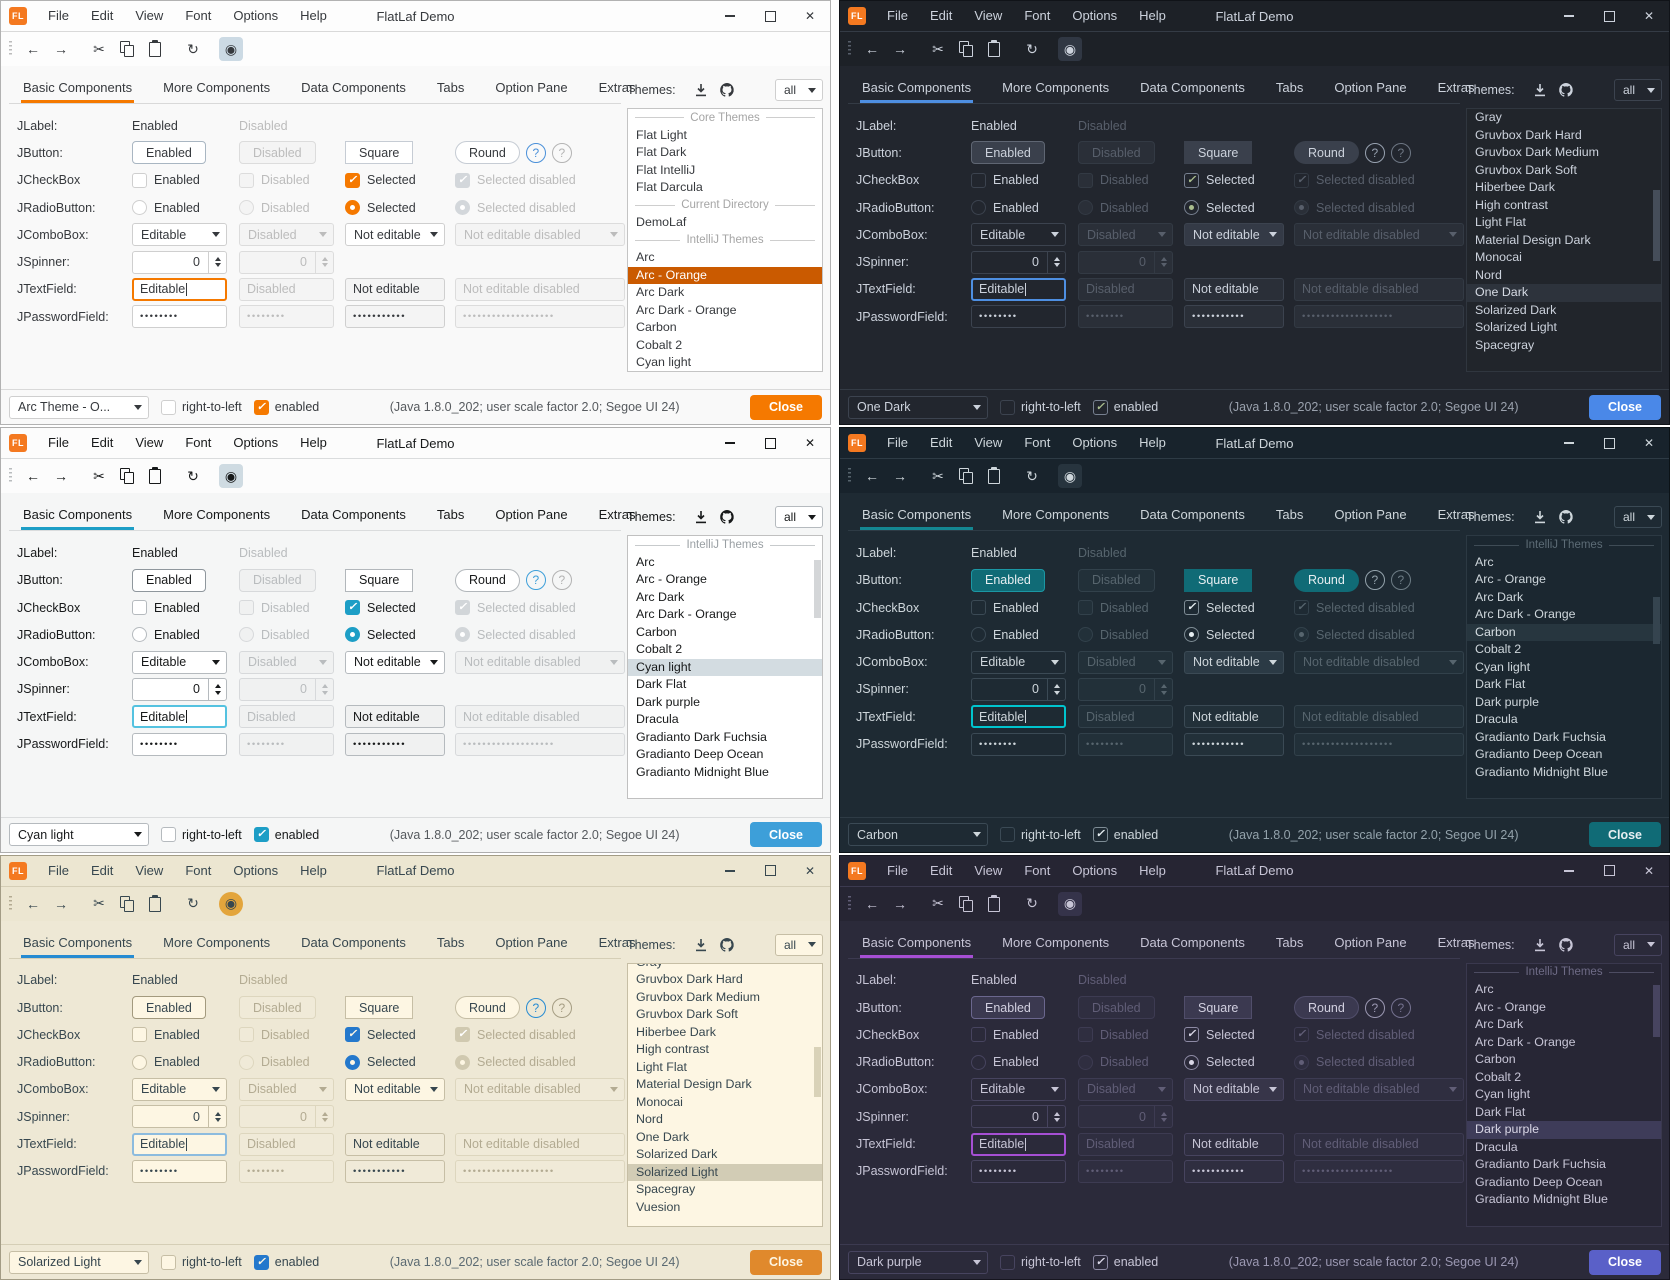 This screenshot has width=1670, height=1280. Describe the element at coordinates (561, 152) in the screenshot. I see `help-button-disabled-icon: ?` at that location.